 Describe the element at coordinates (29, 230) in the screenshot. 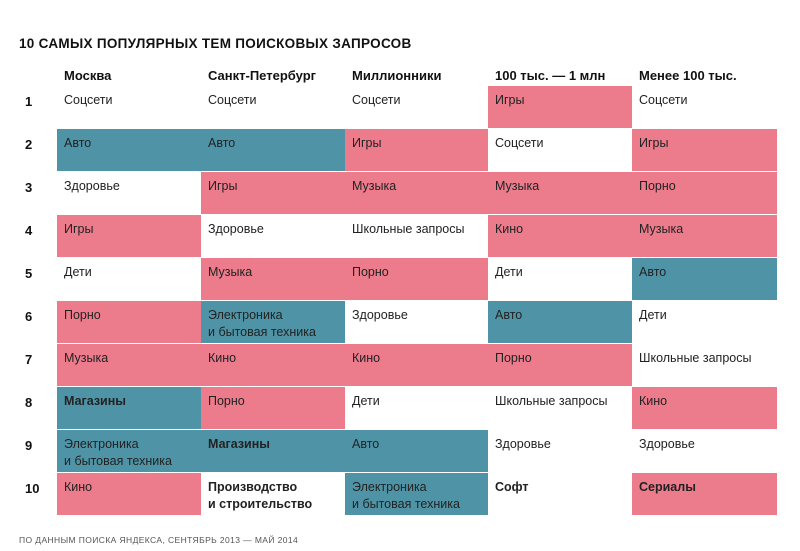

I see `rank-number: 4` at that location.